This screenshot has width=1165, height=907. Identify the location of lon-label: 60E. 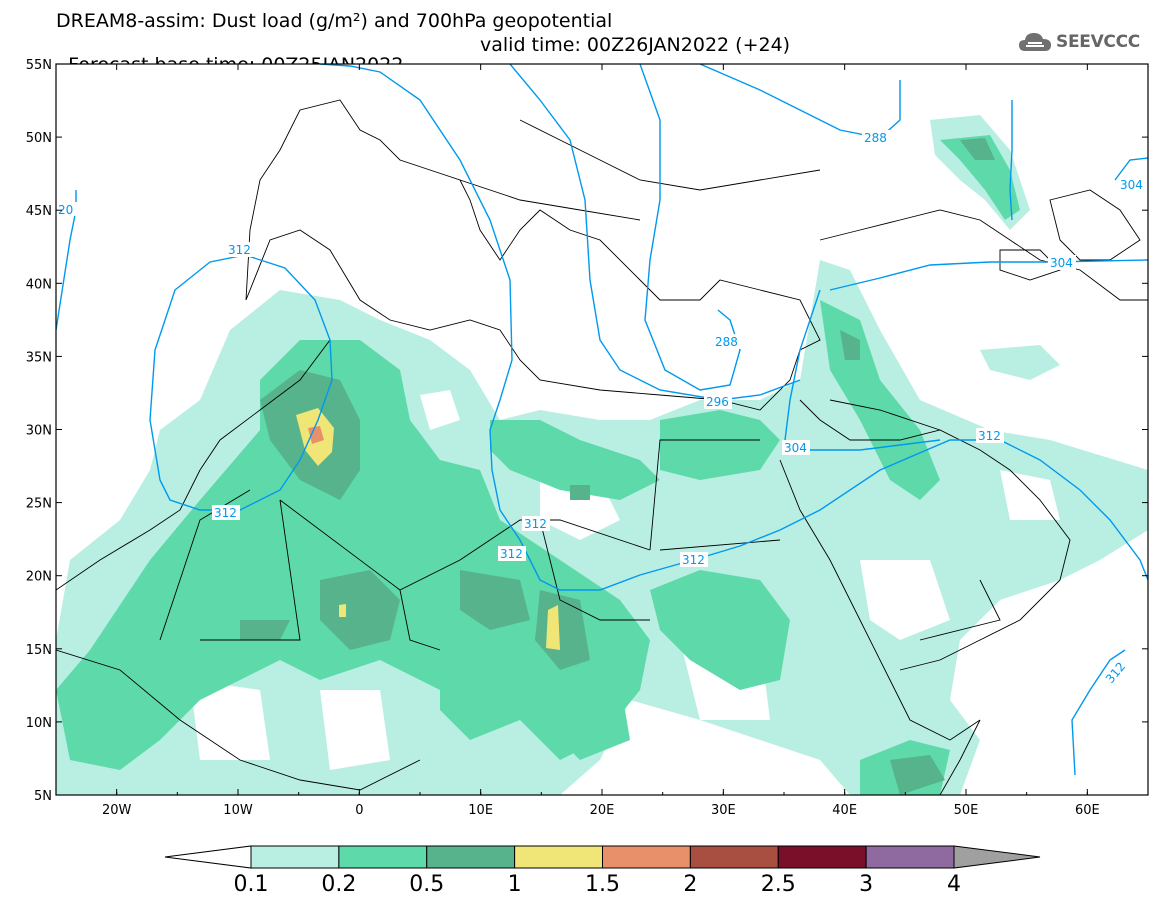
(1087, 810).